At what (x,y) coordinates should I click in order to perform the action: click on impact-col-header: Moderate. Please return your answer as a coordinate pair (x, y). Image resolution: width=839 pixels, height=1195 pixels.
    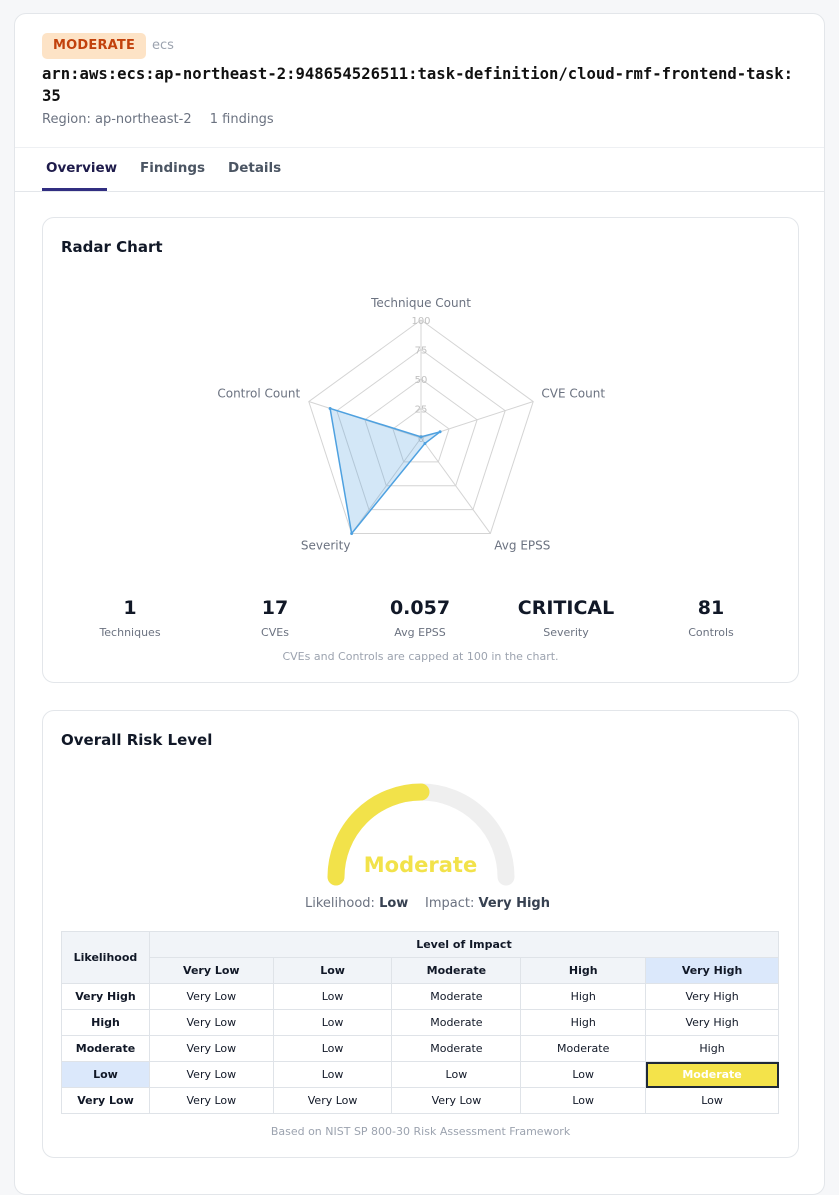
    Looking at the image, I should click on (456, 970).